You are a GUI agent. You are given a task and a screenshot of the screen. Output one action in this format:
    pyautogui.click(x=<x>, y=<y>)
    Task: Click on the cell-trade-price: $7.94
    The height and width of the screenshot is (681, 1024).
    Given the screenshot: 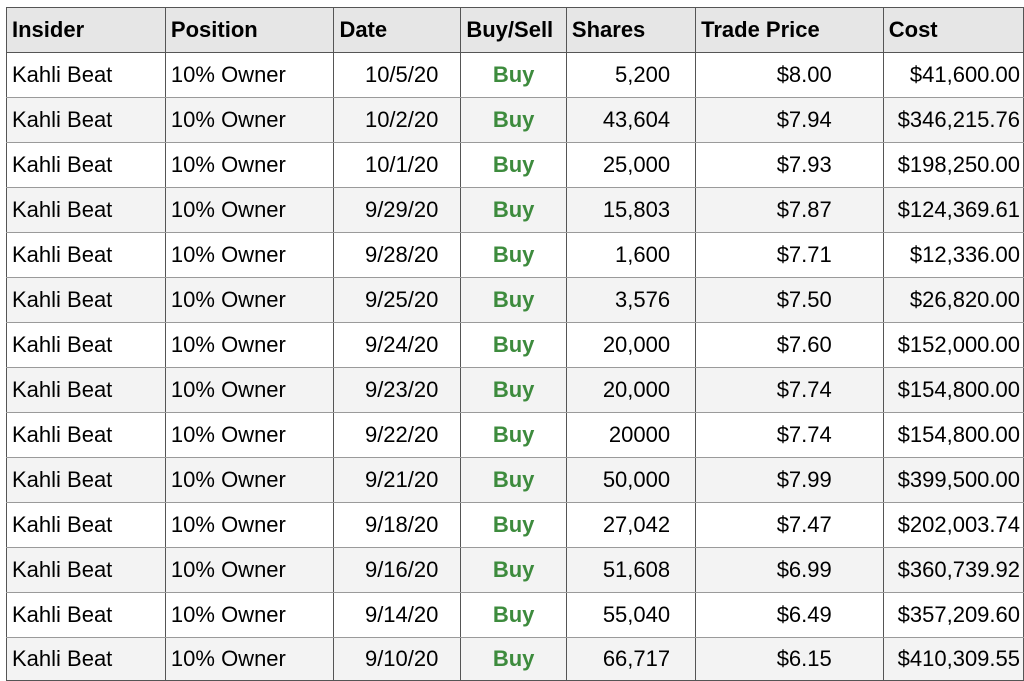 What is the action you would take?
    pyautogui.click(x=789, y=120)
    